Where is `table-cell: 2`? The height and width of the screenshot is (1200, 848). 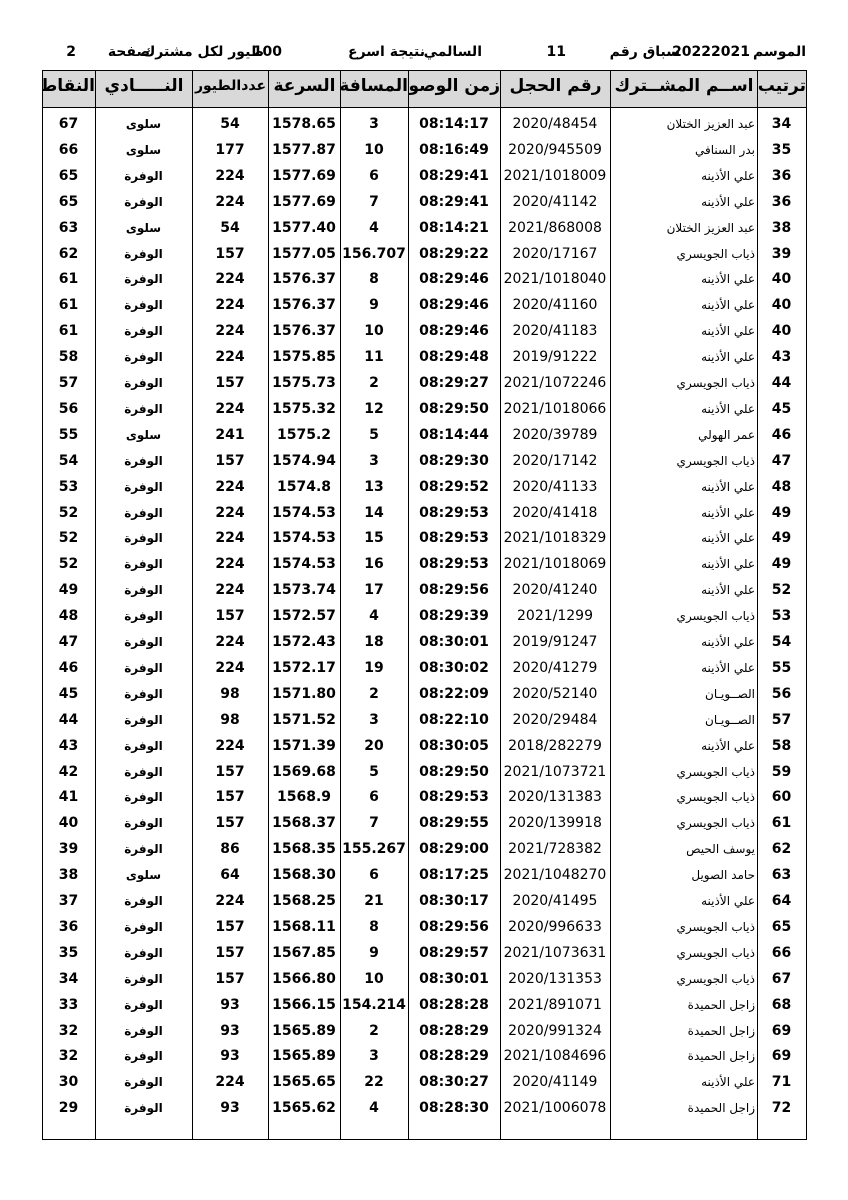
table-cell: 2 is located at coordinates (374, 383).